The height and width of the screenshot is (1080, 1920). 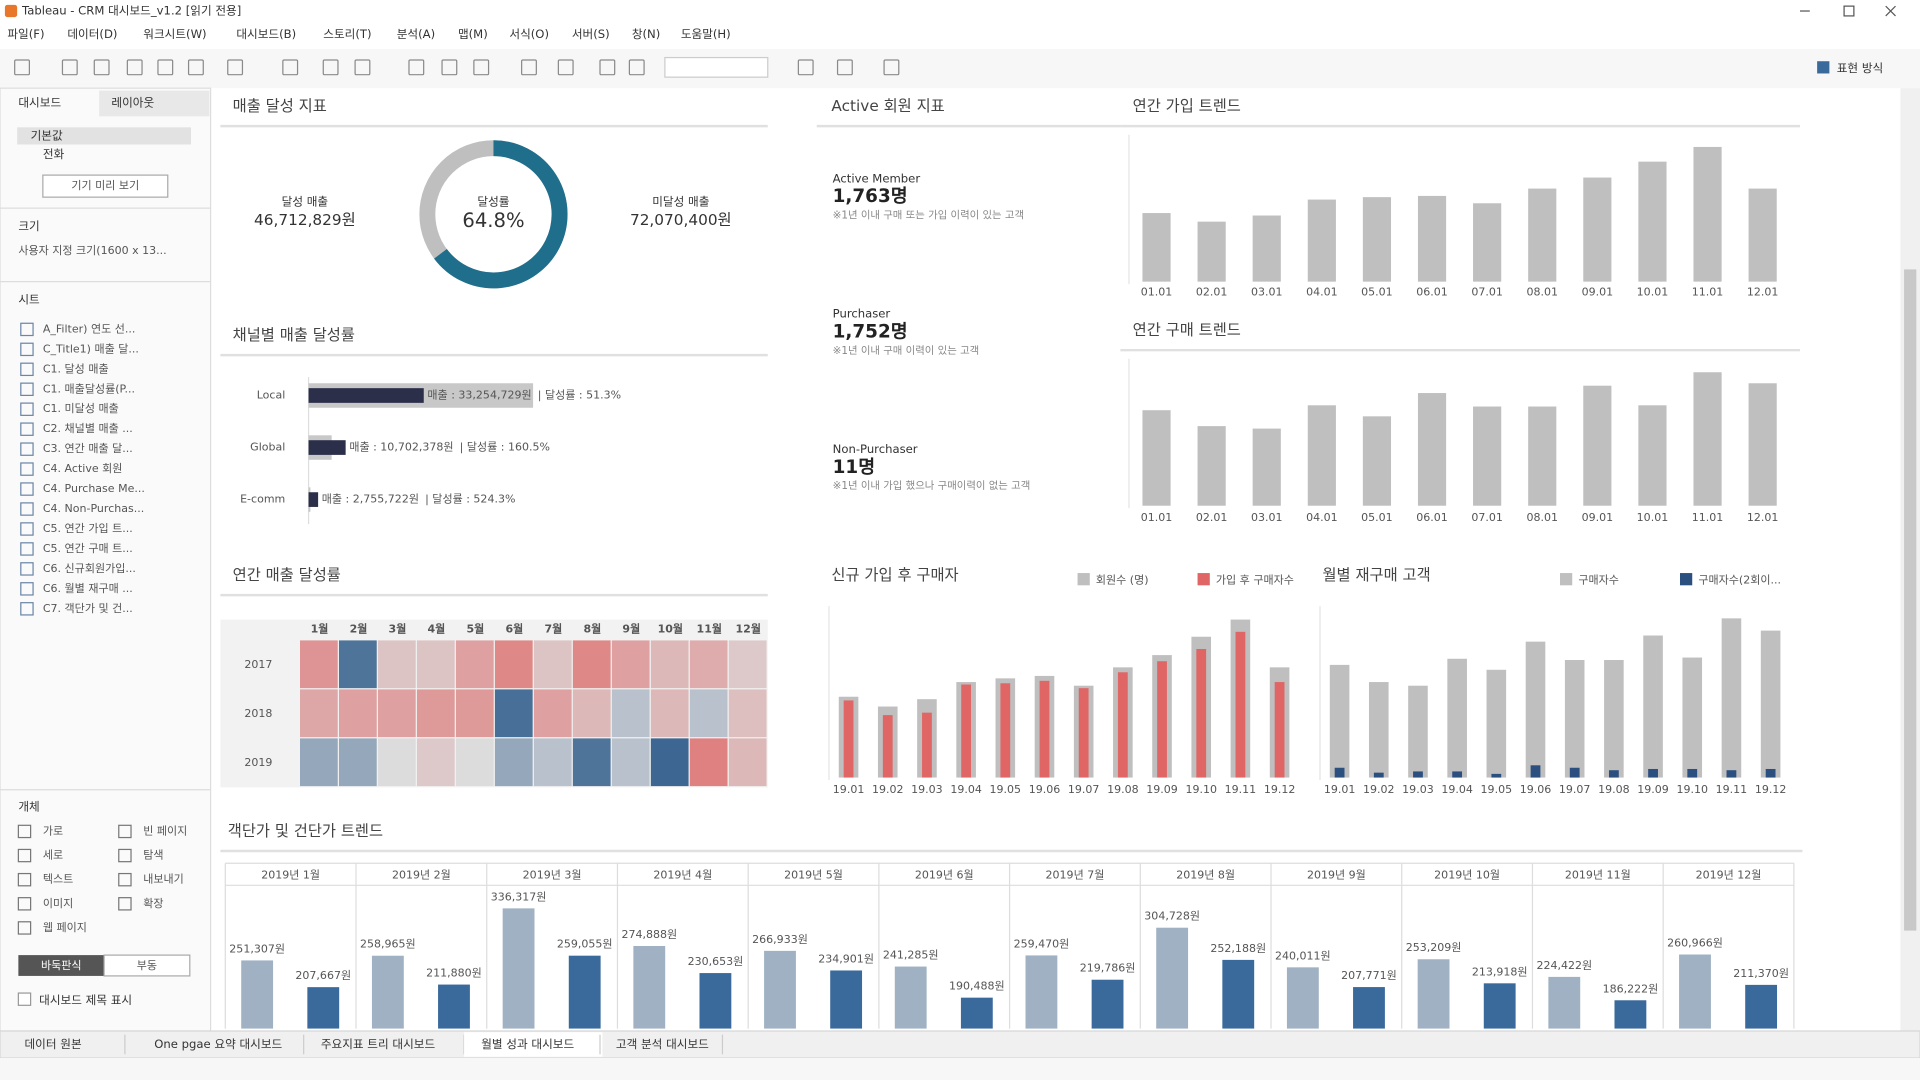 I want to click on tab-inactive, so click(x=154, y=103).